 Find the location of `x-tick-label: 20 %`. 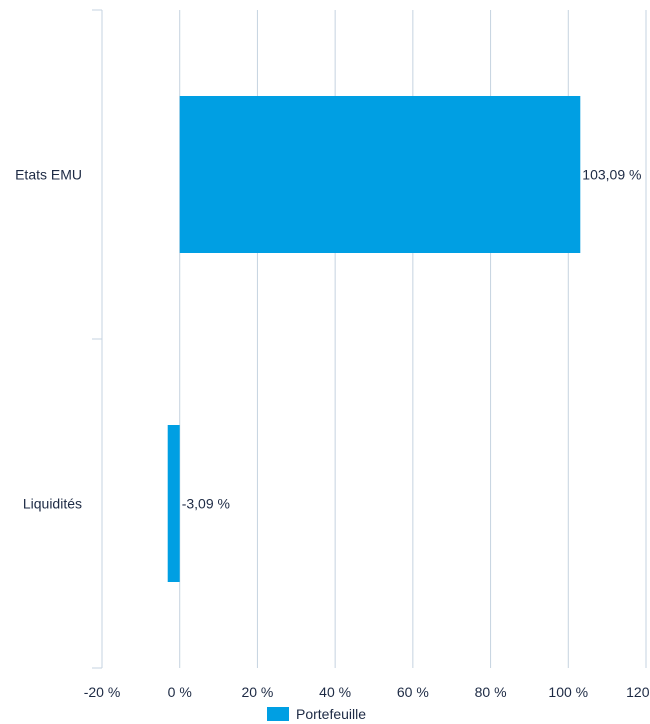

x-tick-label: 20 % is located at coordinates (257, 692).